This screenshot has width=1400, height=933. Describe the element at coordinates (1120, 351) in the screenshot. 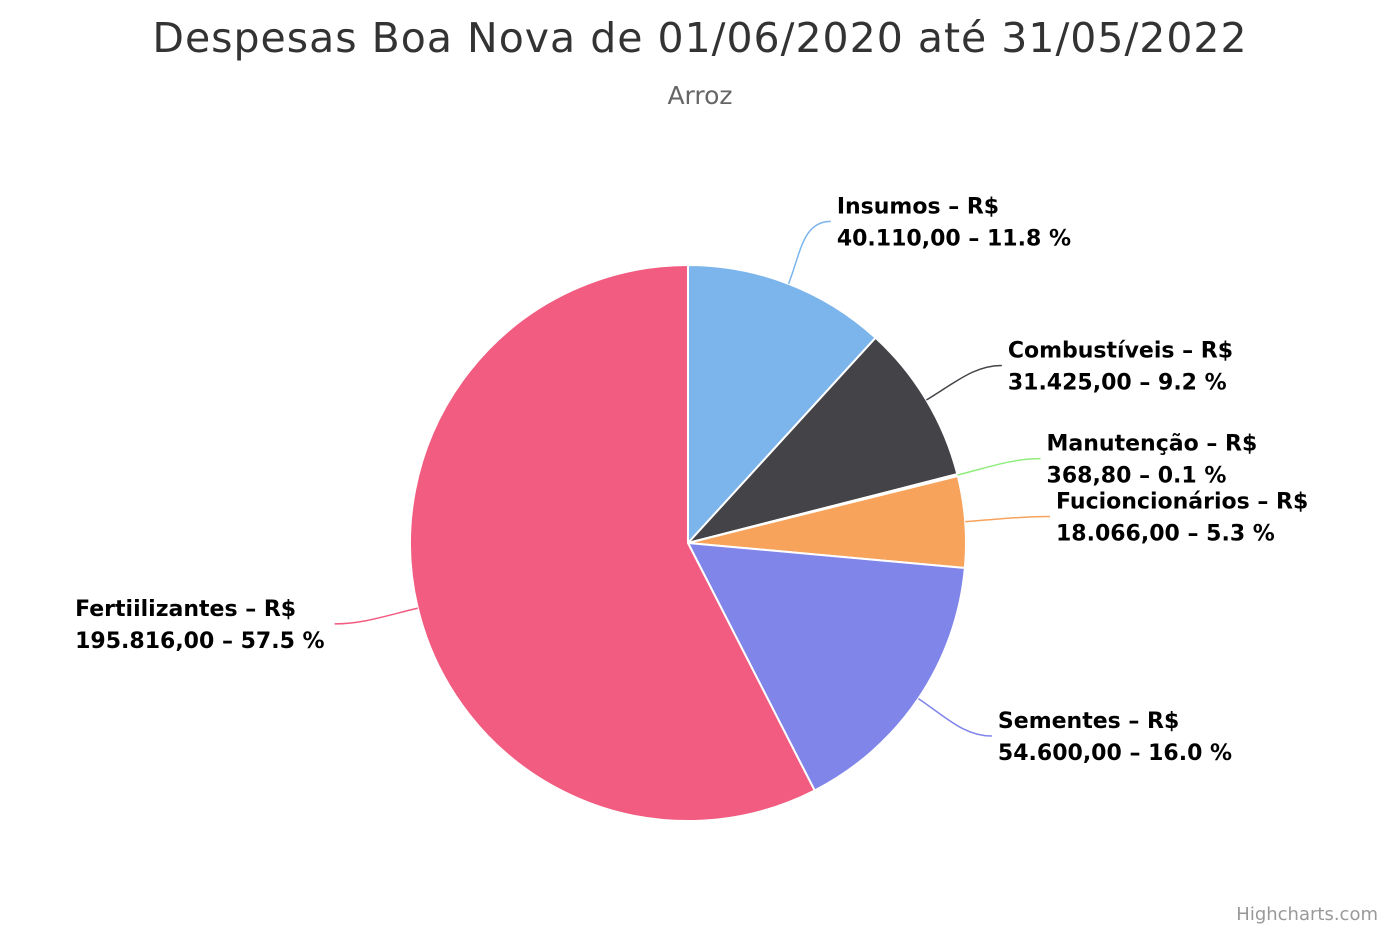

I see `label-name-combustiveis: Combustíveis – R$` at that location.